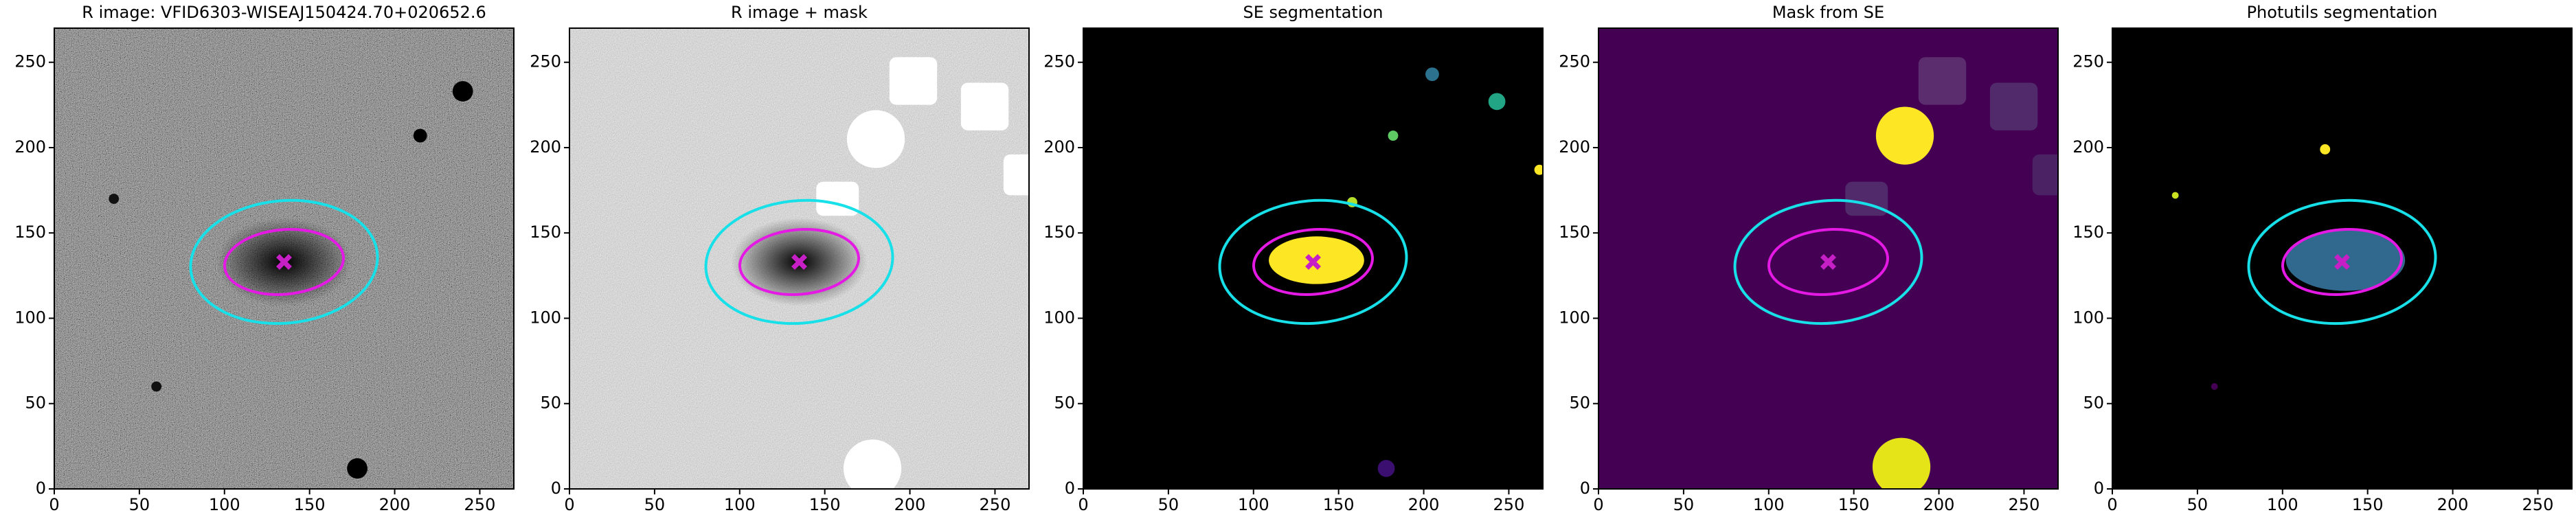 This screenshot has height=515, width=2576. Describe the element at coordinates (1828, 12) in the screenshot. I see `panel-title: Mask from SE` at that location.